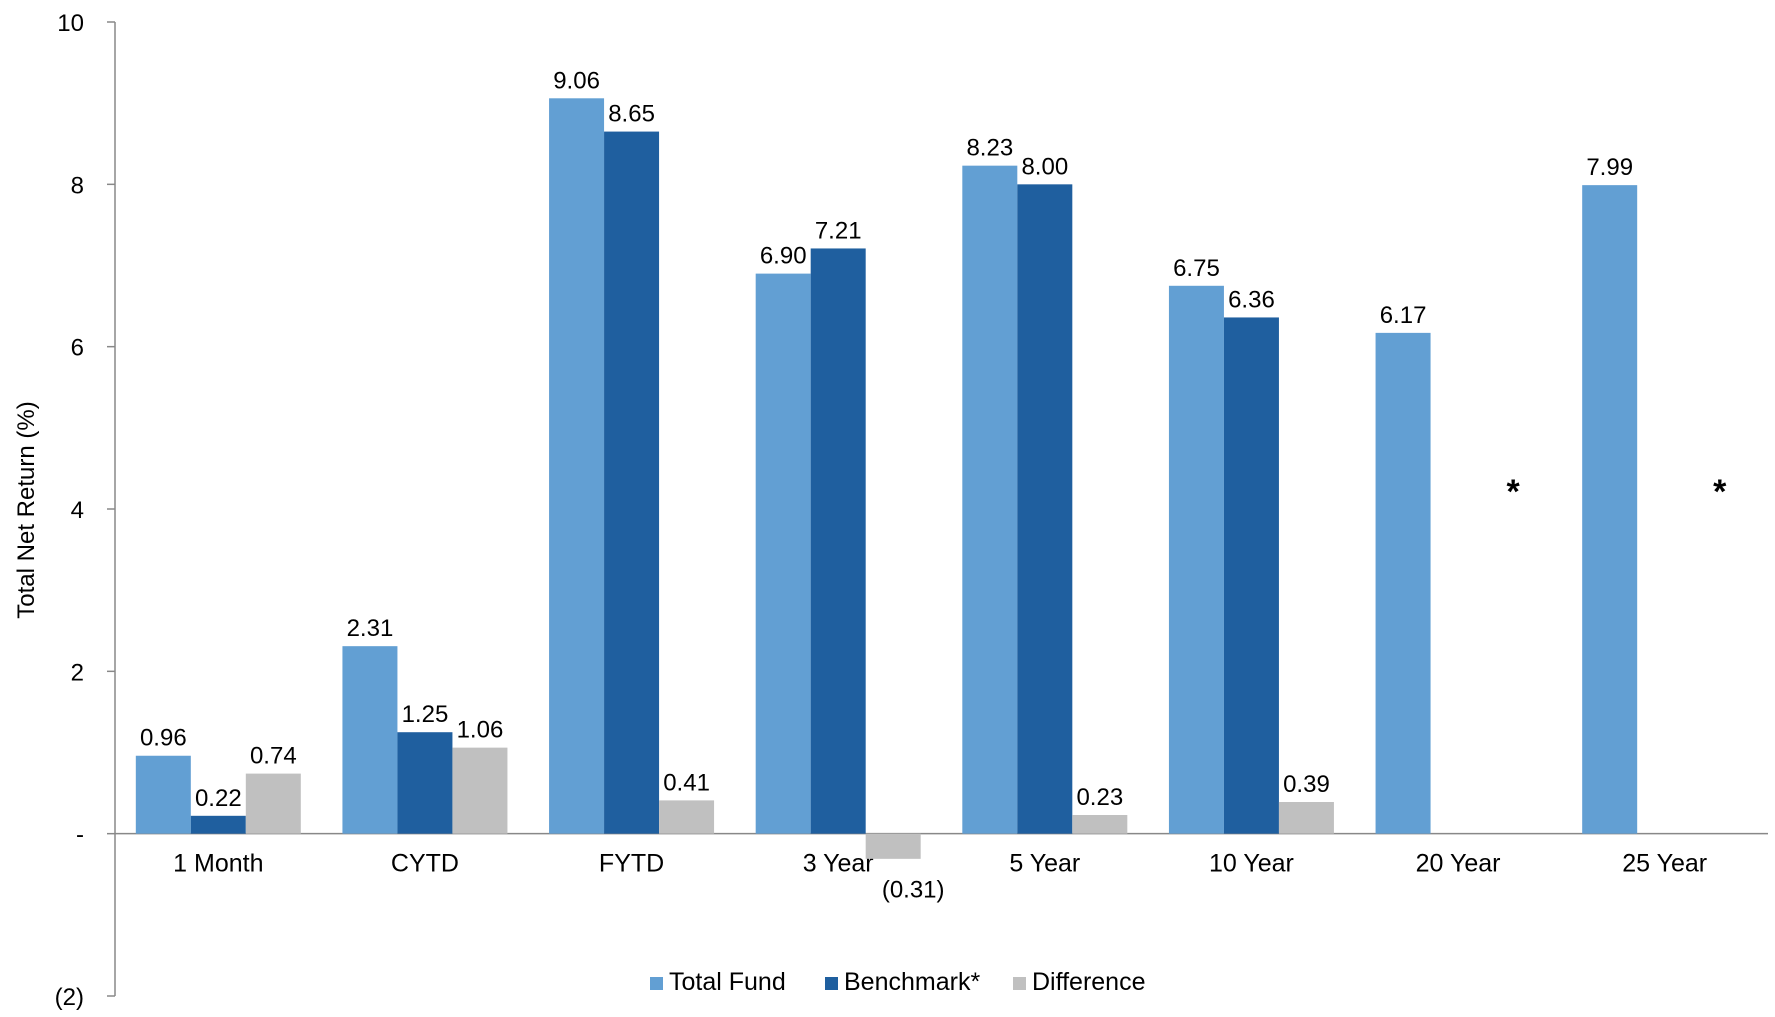 Image resolution: width=1775 pixels, height=1017 pixels. What do you see at coordinates (838, 864) in the screenshot?
I see `x-category-label: 3 Year` at bounding box center [838, 864].